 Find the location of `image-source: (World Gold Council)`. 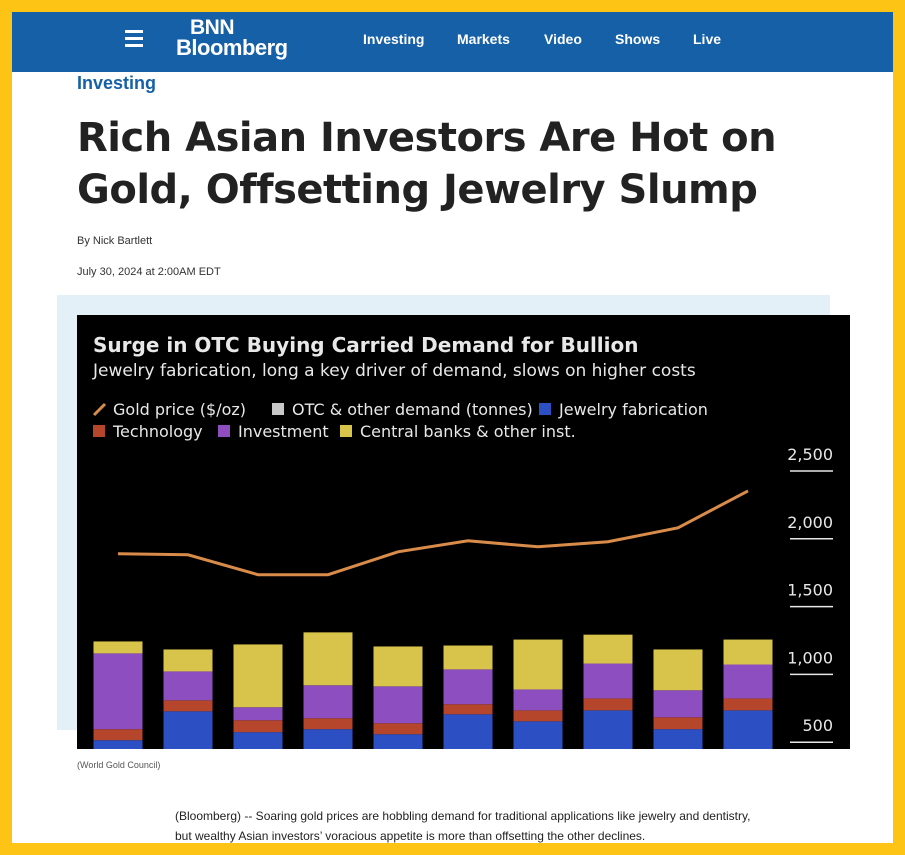

image-source: (World Gold Council) is located at coordinates (119, 765).